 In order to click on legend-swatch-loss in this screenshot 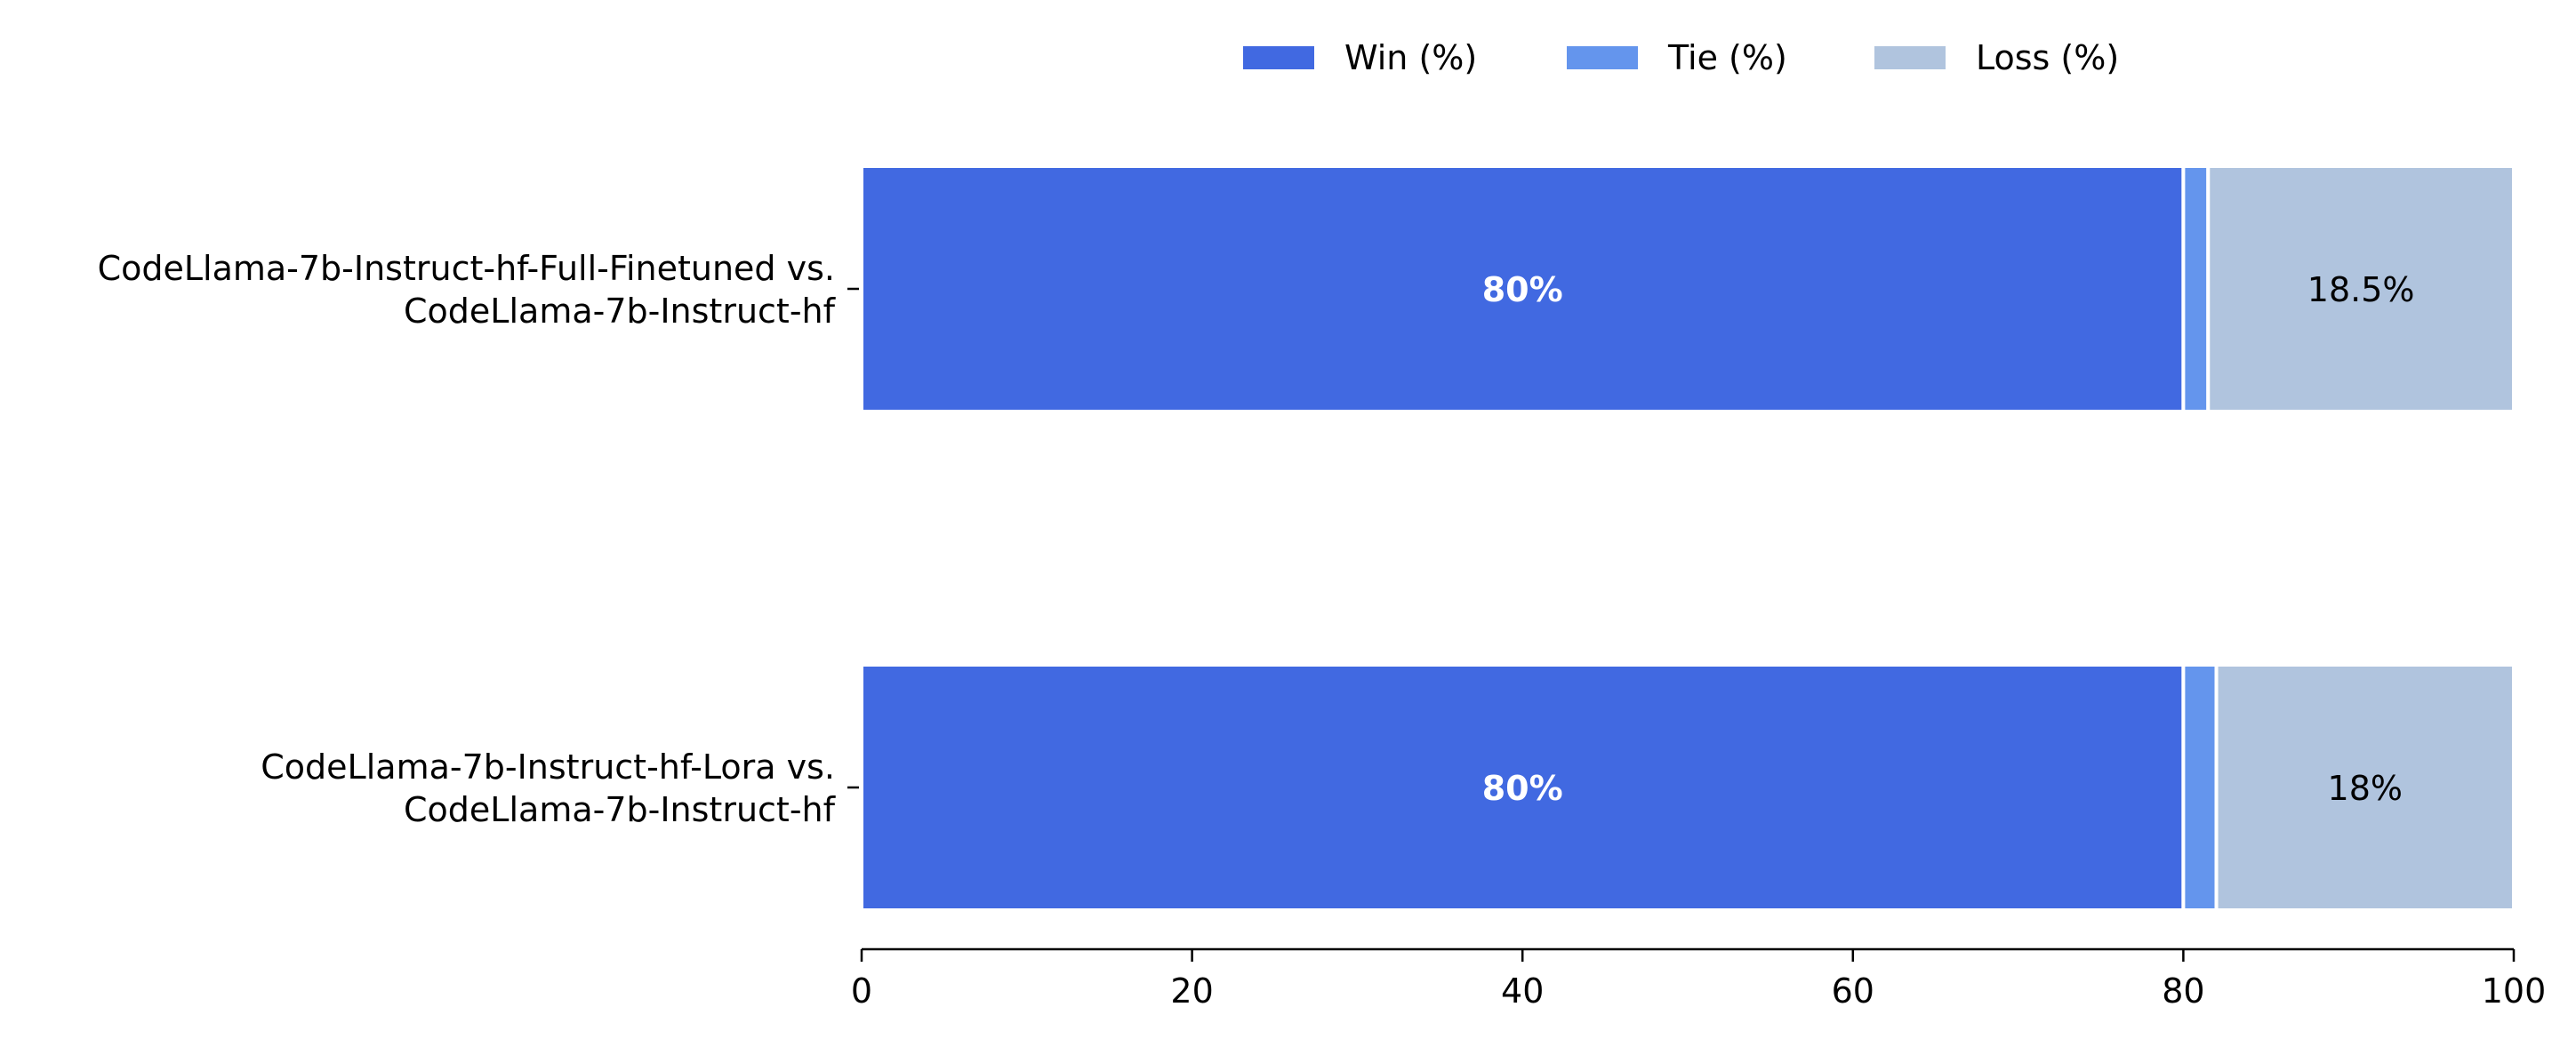, I will do `click(1910, 57)`.